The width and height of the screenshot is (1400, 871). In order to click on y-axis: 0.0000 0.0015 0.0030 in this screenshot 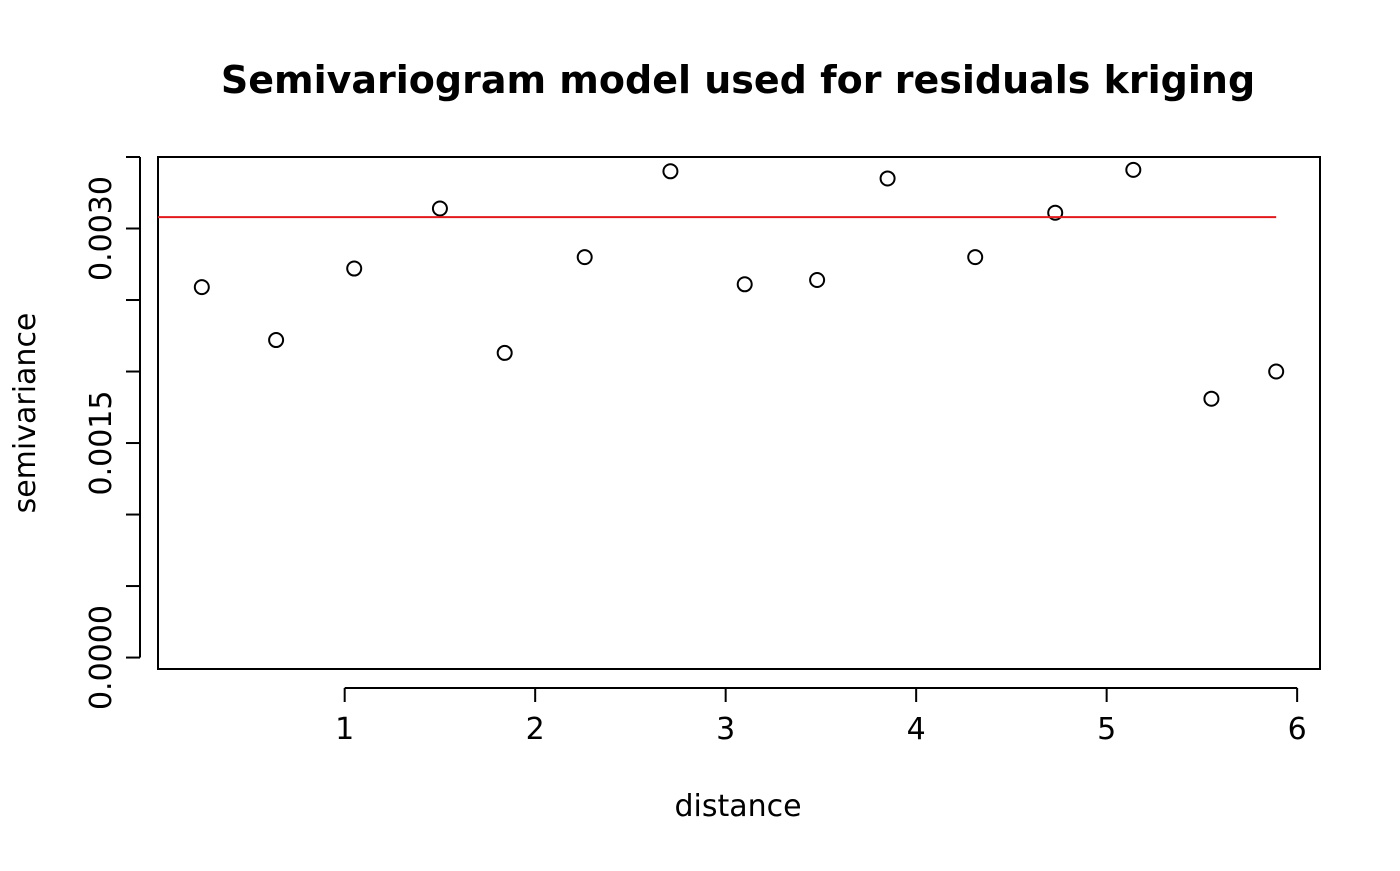, I will do `click(112, 433)`.